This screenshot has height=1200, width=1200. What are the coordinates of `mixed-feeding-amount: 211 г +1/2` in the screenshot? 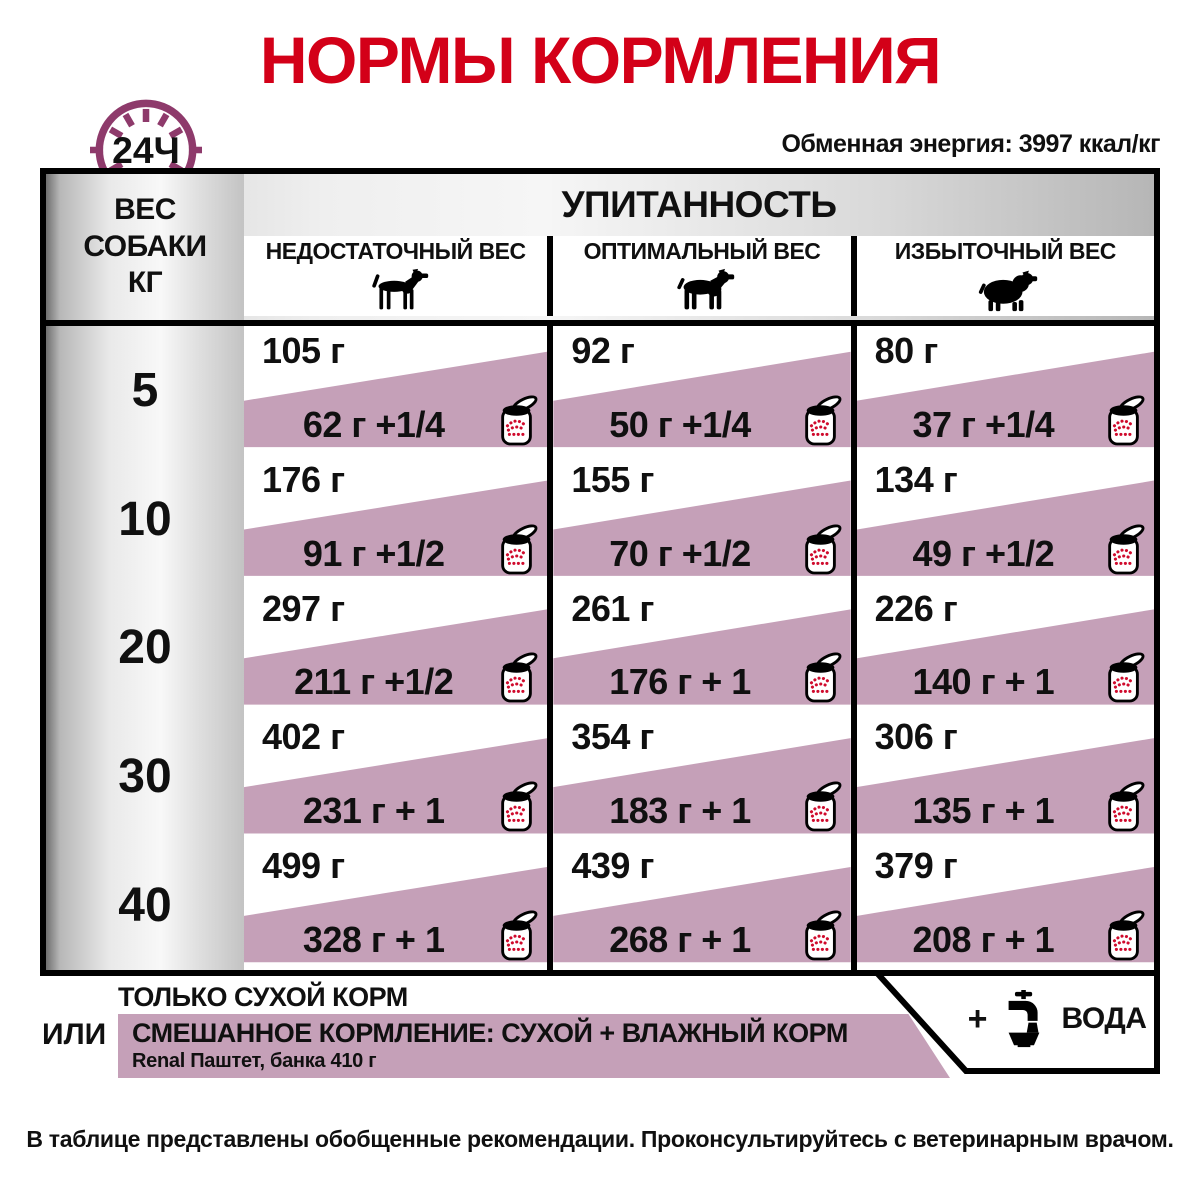 It's located at (374, 682).